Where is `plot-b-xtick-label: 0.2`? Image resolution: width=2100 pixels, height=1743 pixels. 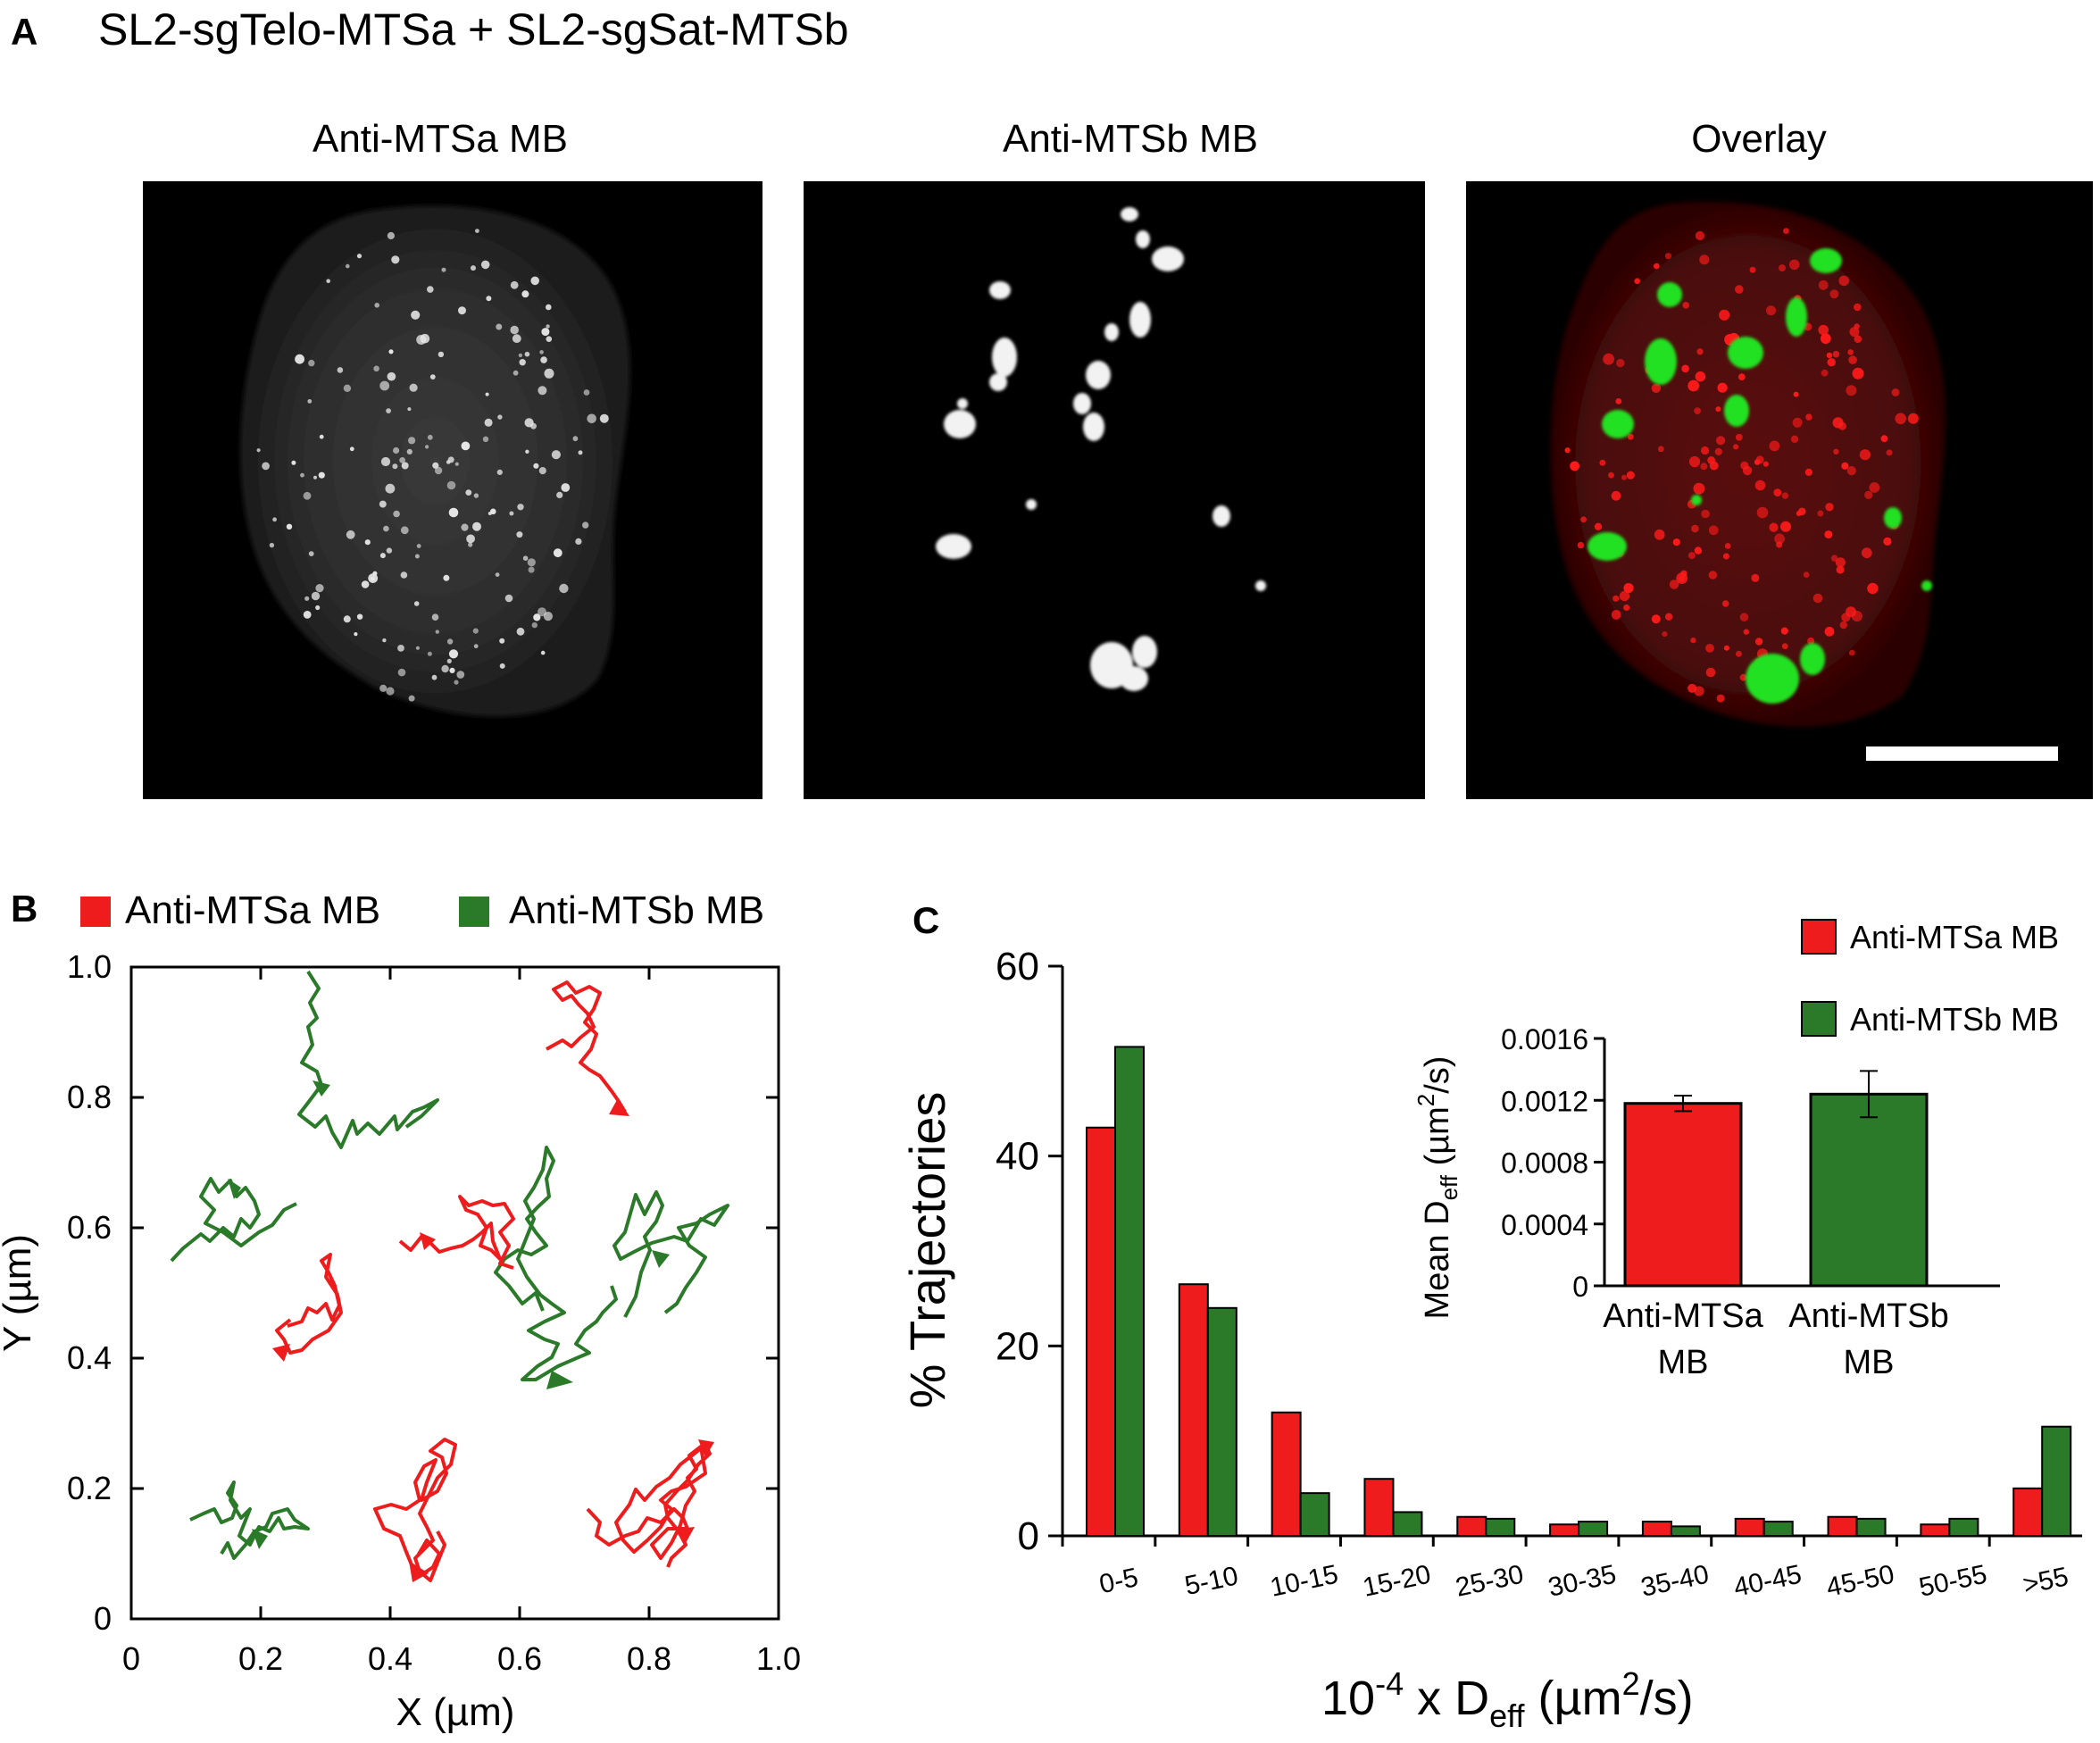 plot-b-xtick-label: 0.2 is located at coordinates (261, 1659).